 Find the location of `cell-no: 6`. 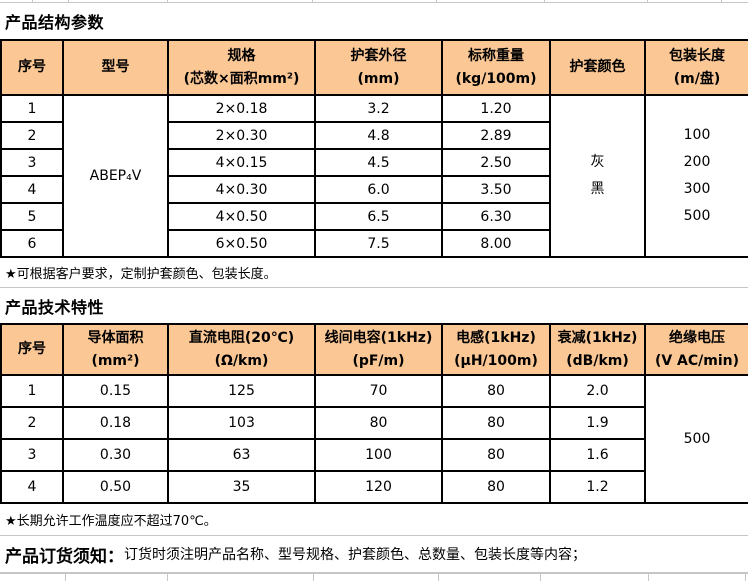

cell-no: 6 is located at coordinates (32, 243).